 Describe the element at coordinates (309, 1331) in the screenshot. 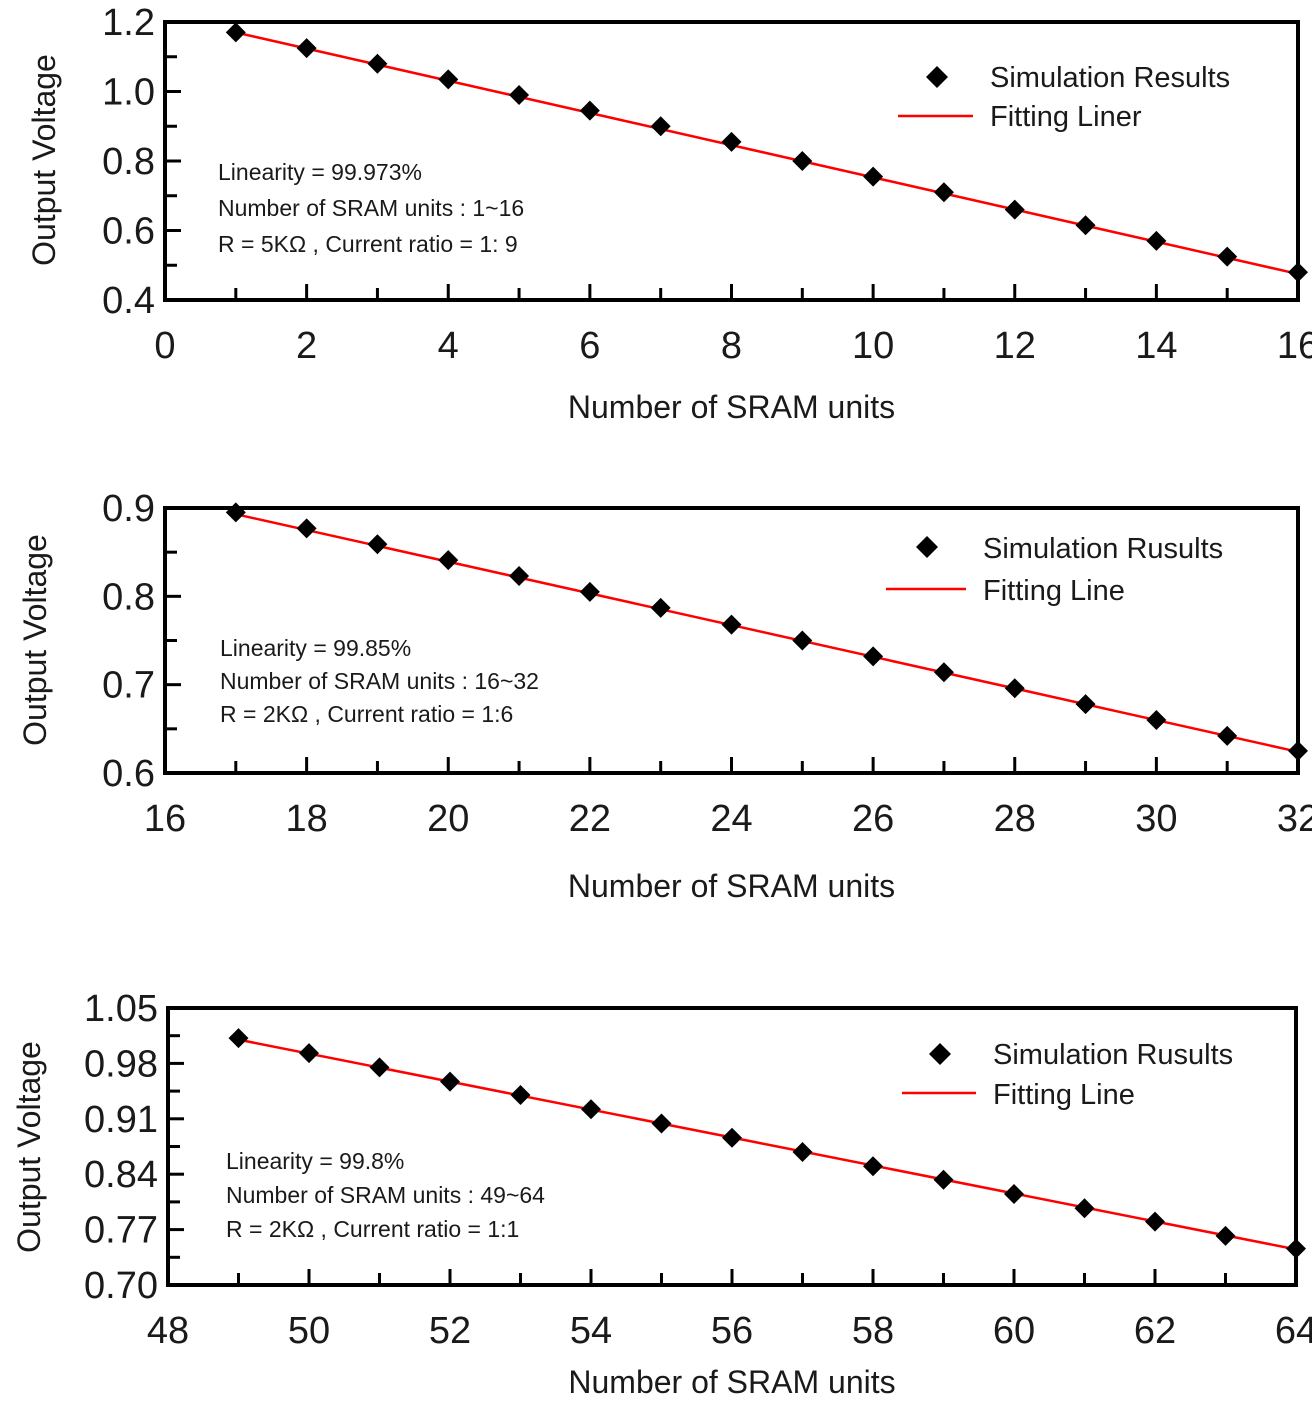

I see `x-tick-label: 50` at that location.